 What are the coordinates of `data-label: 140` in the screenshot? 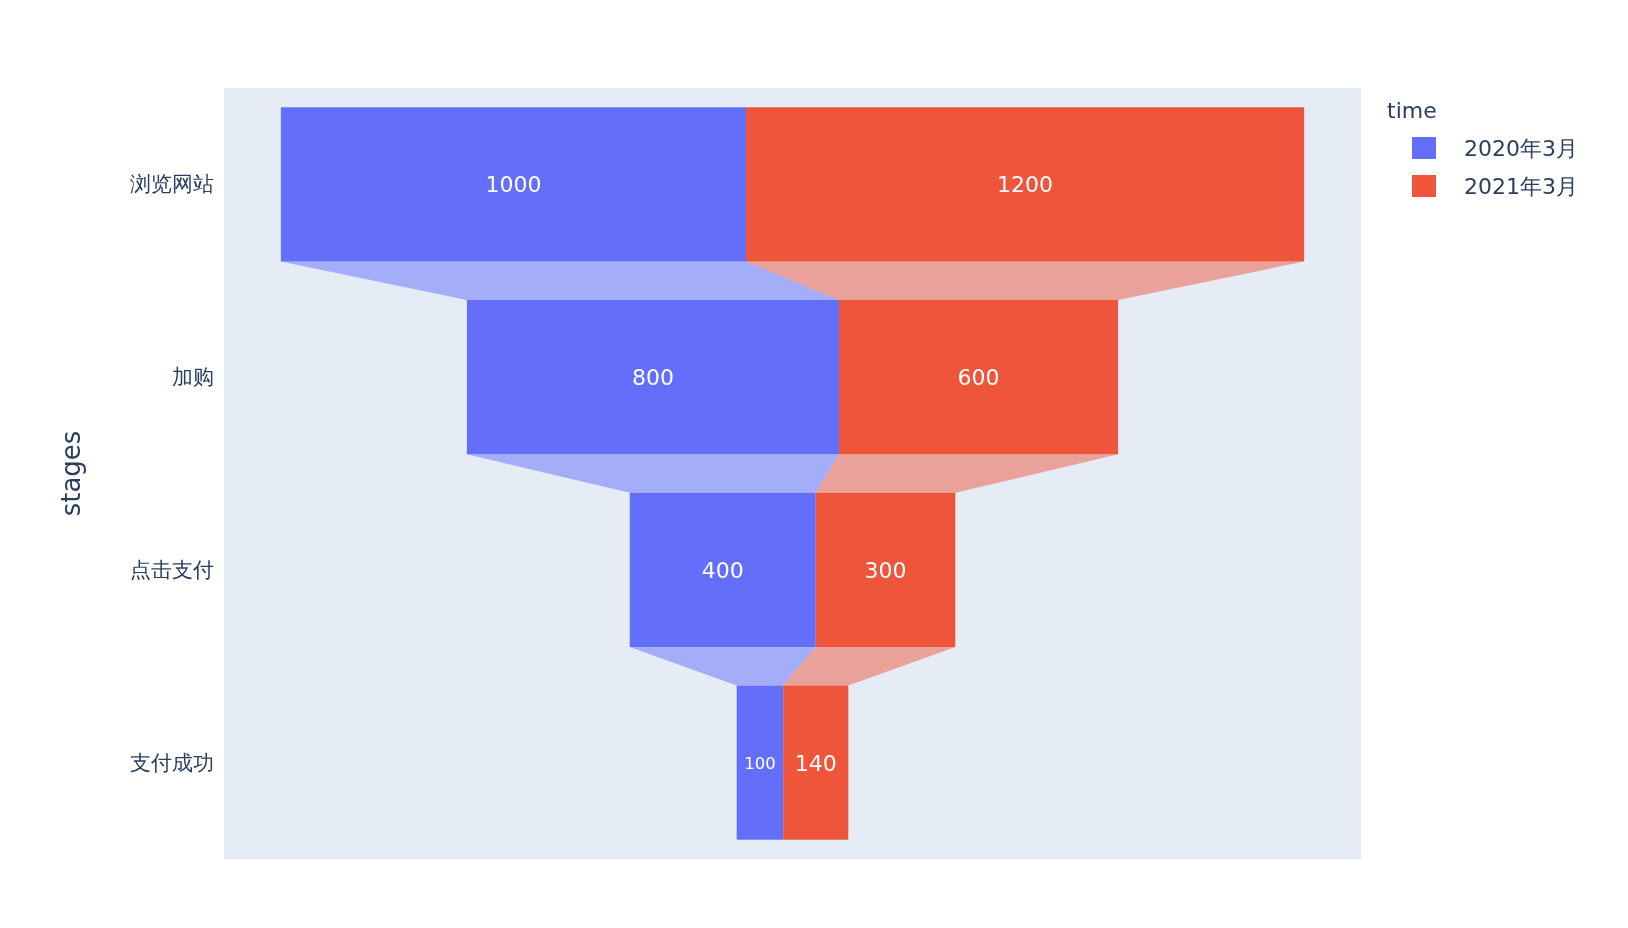 It's located at (815, 763).